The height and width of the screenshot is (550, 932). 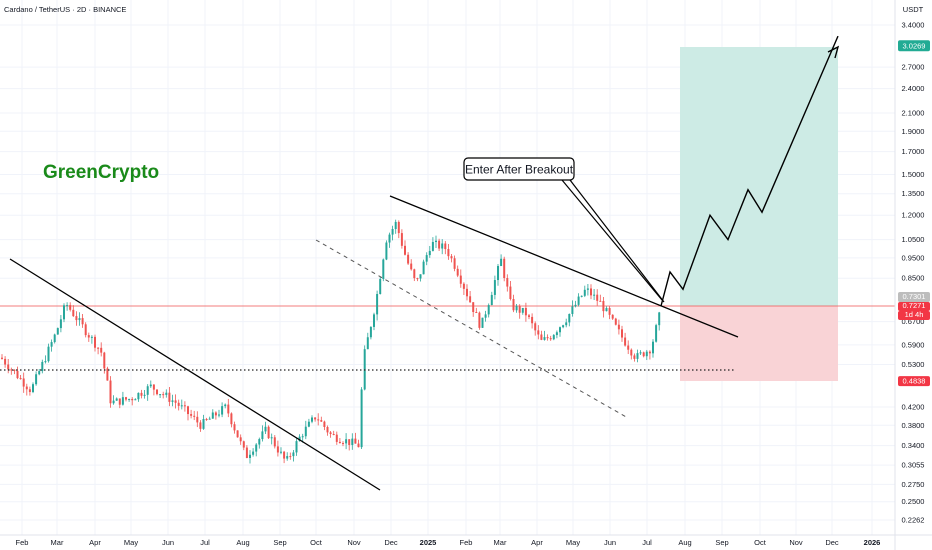 I want to click on descending-resistance-line, so click(x=564, y=266).